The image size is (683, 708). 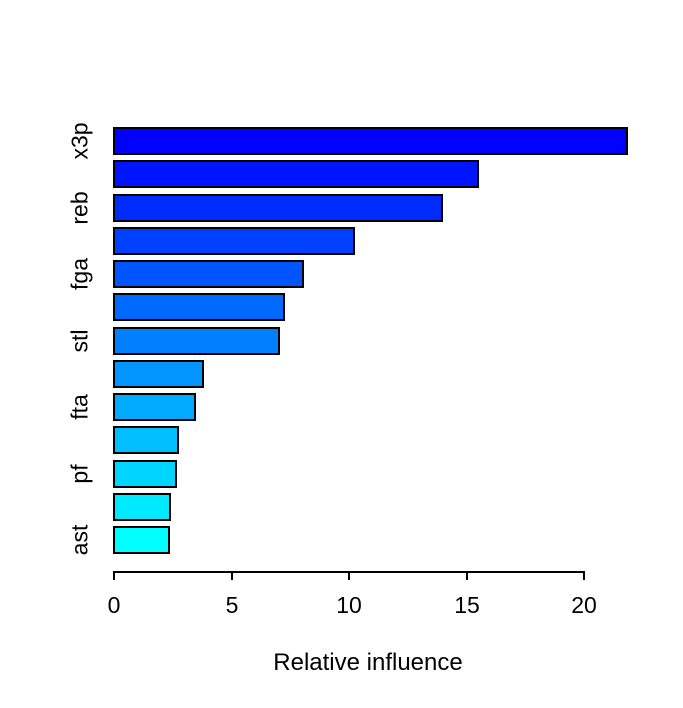 What do you see at coordinates (79, 141) in the screenshot?
I see `y-axis-label-x3p: x3p` at bounding box center [79, 141].